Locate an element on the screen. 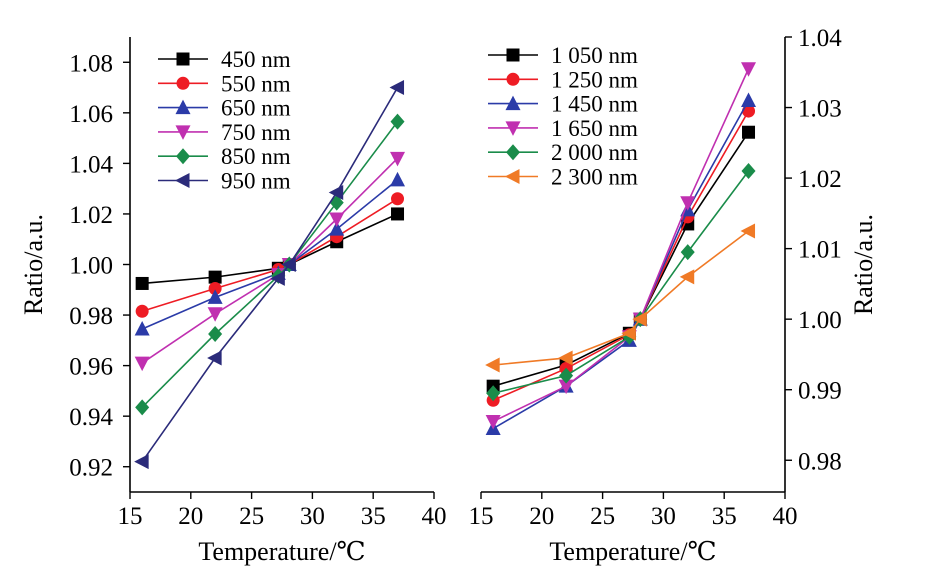  legend-item: 2 300 nm is located at coordinates (563, 177).